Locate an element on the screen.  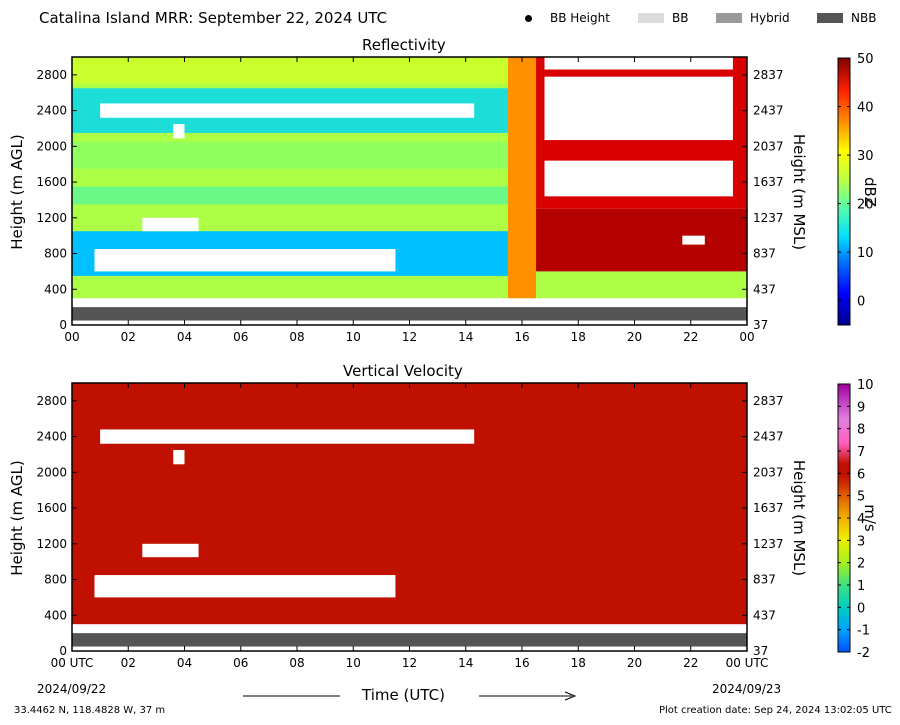
velocity-title: Vertical Velocity is located at coordinates (403, 371).